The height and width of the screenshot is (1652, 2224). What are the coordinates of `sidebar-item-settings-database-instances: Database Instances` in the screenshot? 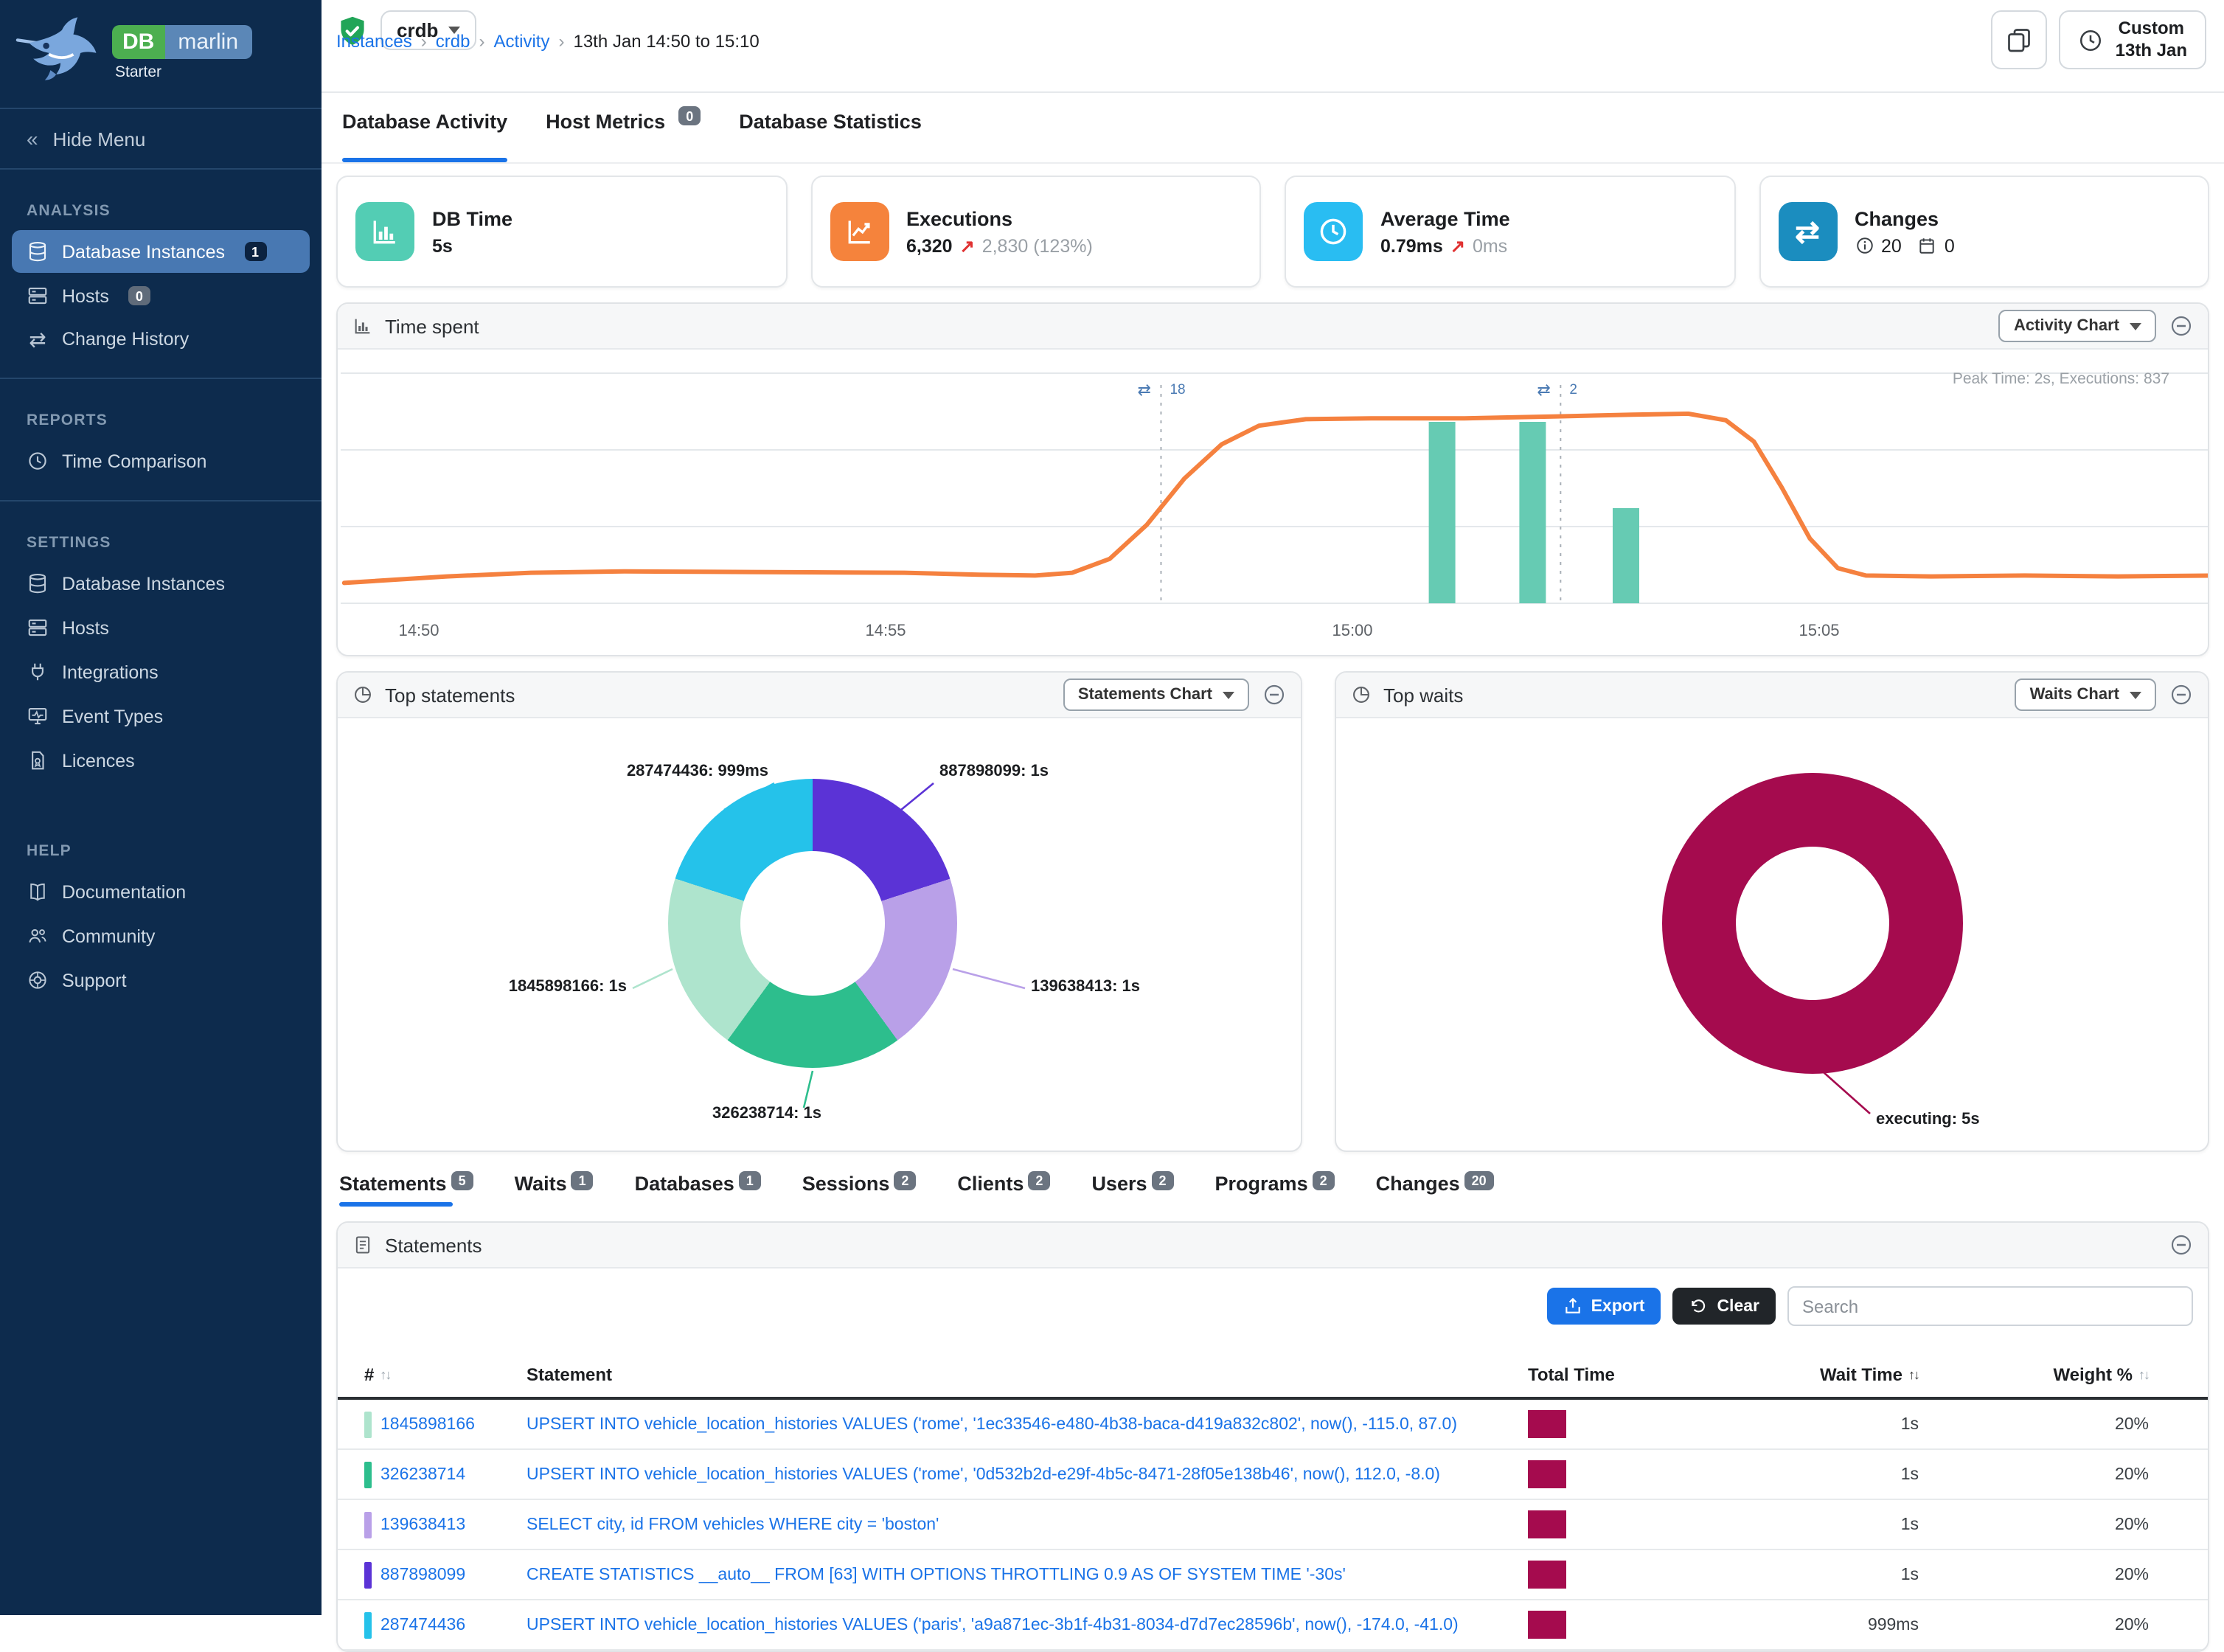 It's located at (161, 583).